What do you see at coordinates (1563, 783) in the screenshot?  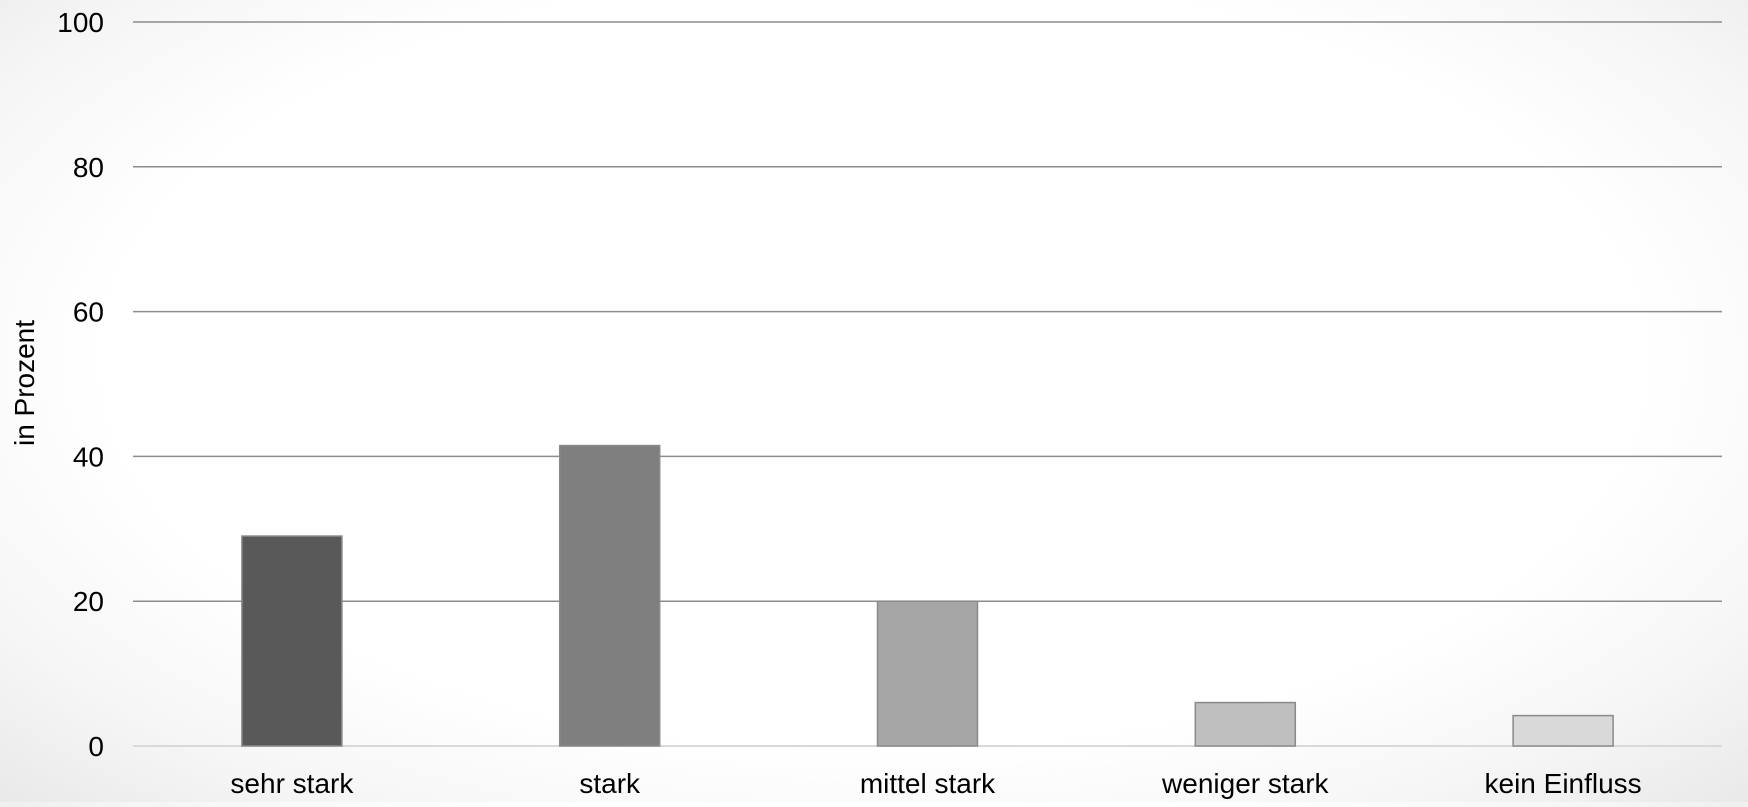 I see `x-tick-label: kein Einfluss` at bounding box center [1563, 783].